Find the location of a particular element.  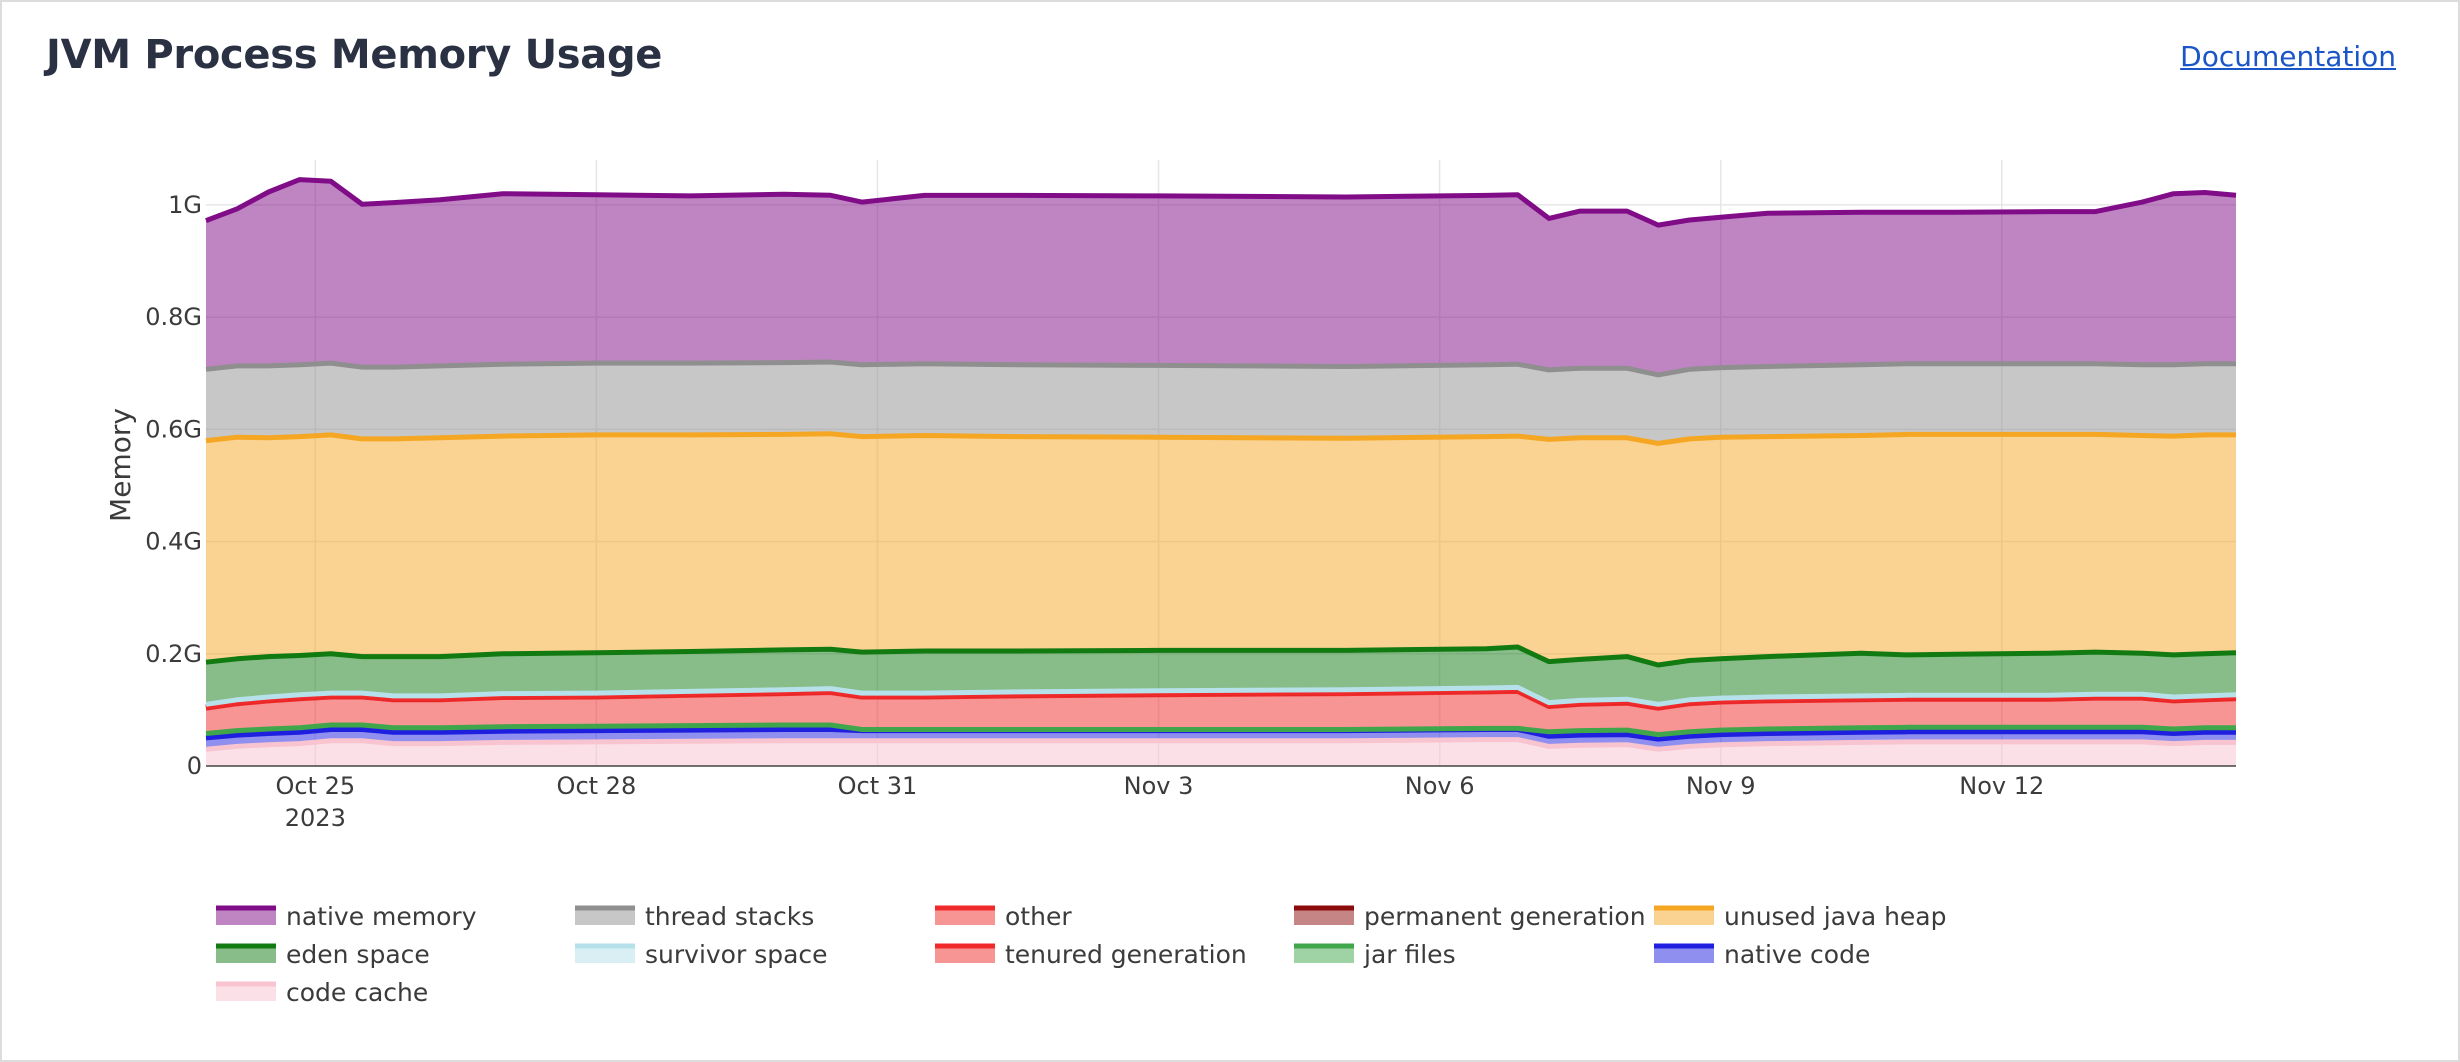

legend-item-permanent-generation: permanent generation is located at coordinates (1470, 916).